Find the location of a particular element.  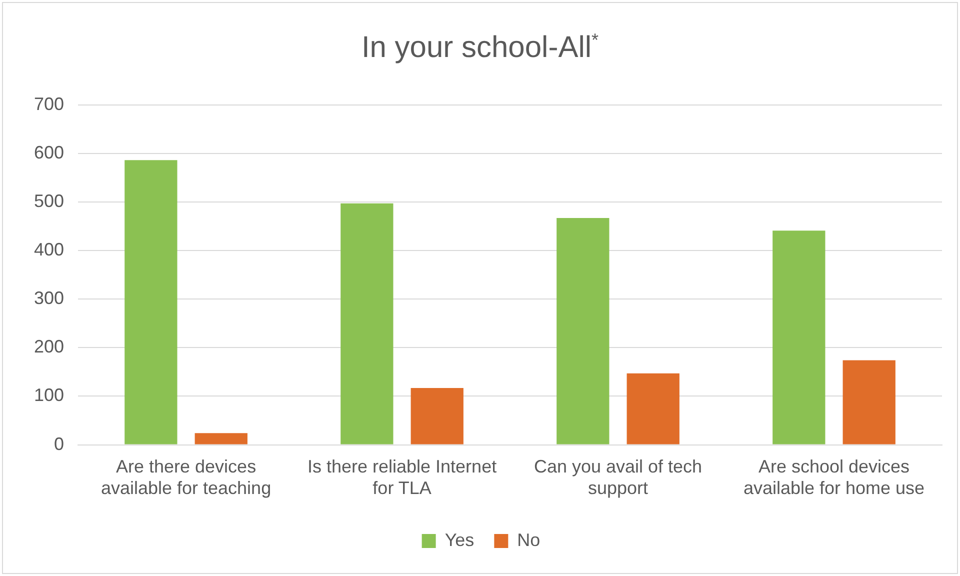

y-tick-label: 0 is located at coordinates (59, 444).